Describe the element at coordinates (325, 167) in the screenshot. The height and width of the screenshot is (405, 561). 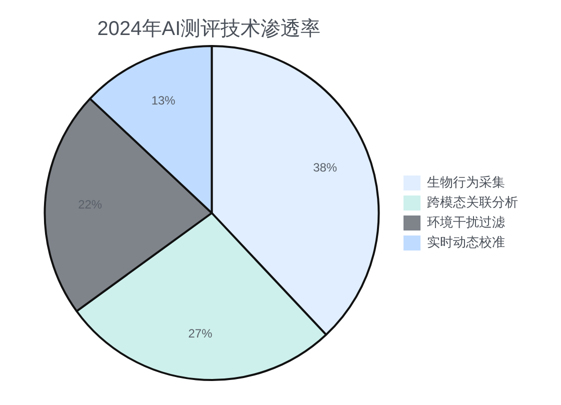
I see `data-label: 38%` at that location.